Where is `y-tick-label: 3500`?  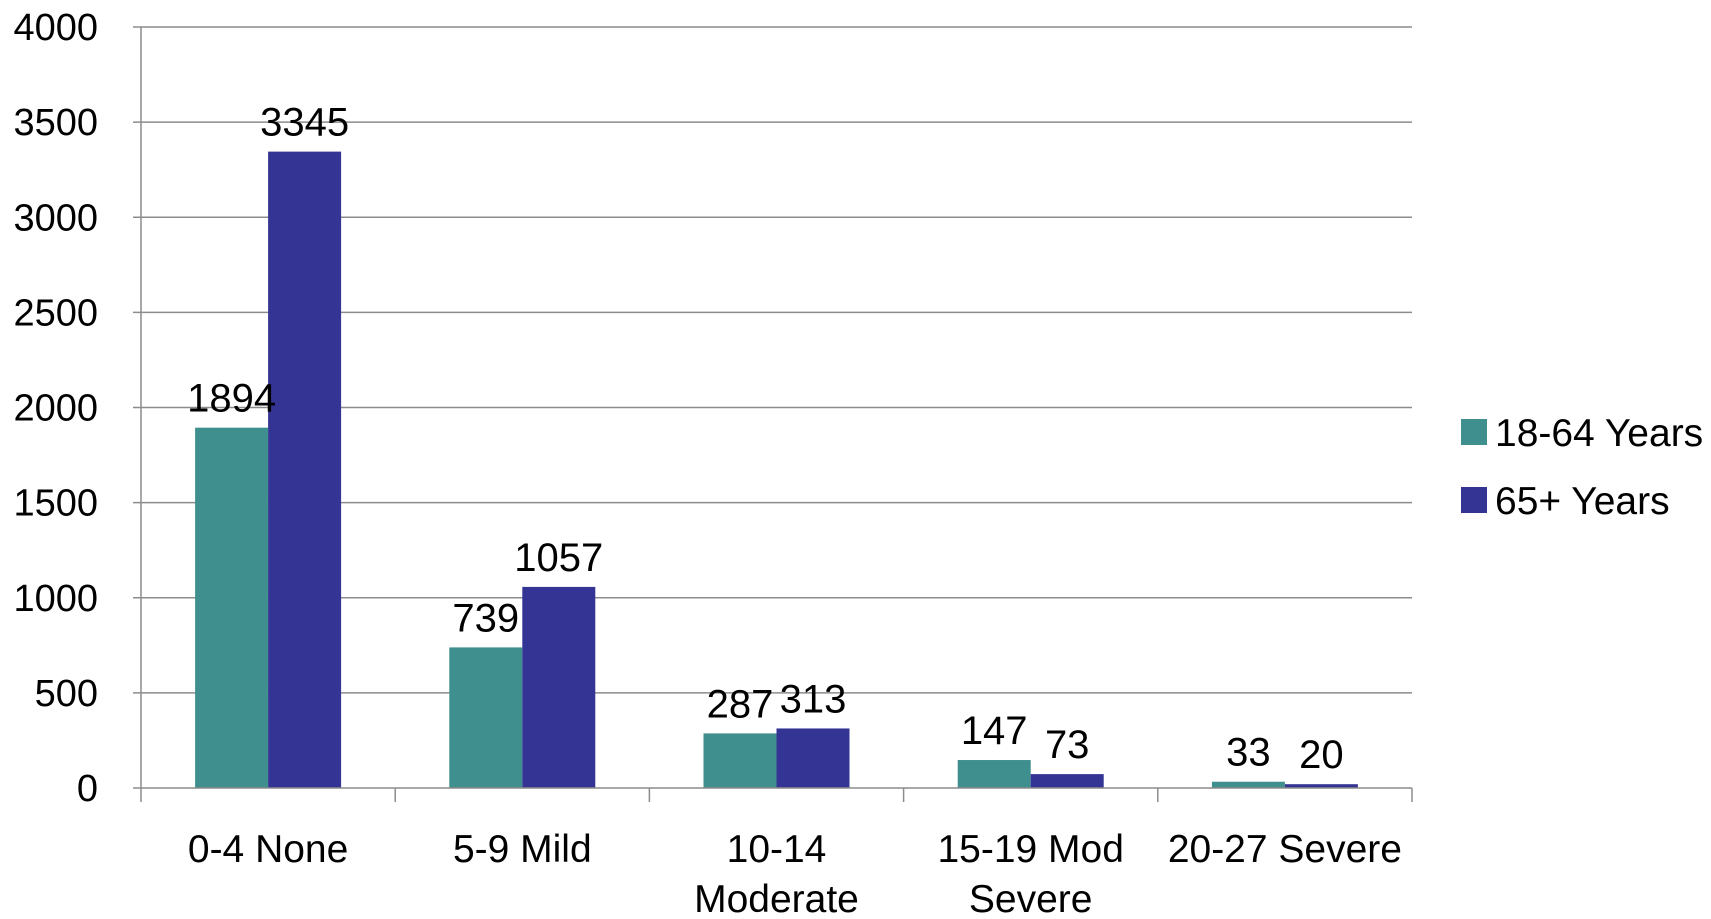
y-tick-label: 3500 is located at coordinates (55, 123).